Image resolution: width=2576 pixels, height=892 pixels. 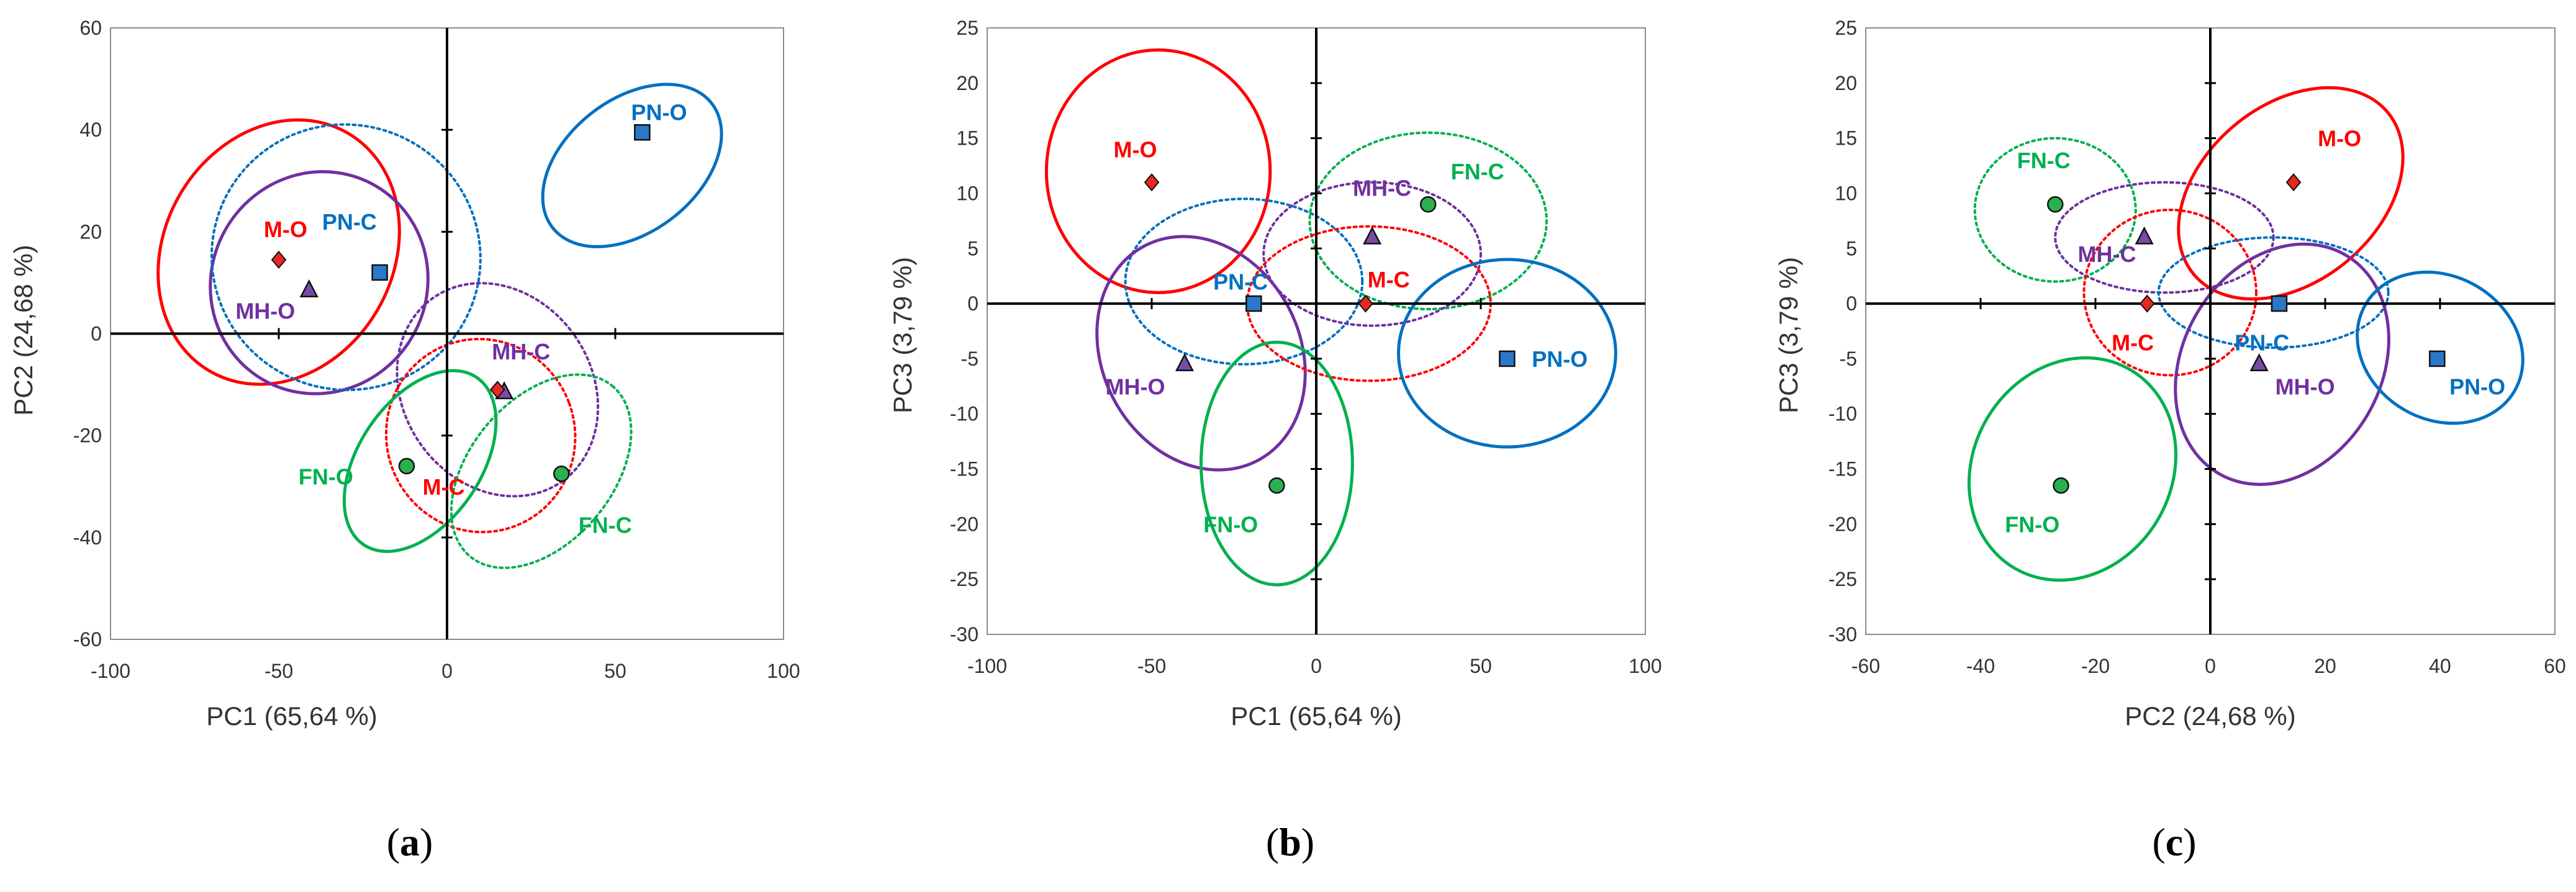 I want to click on panel-c-caption: (c), so click(x=2174, y=842).